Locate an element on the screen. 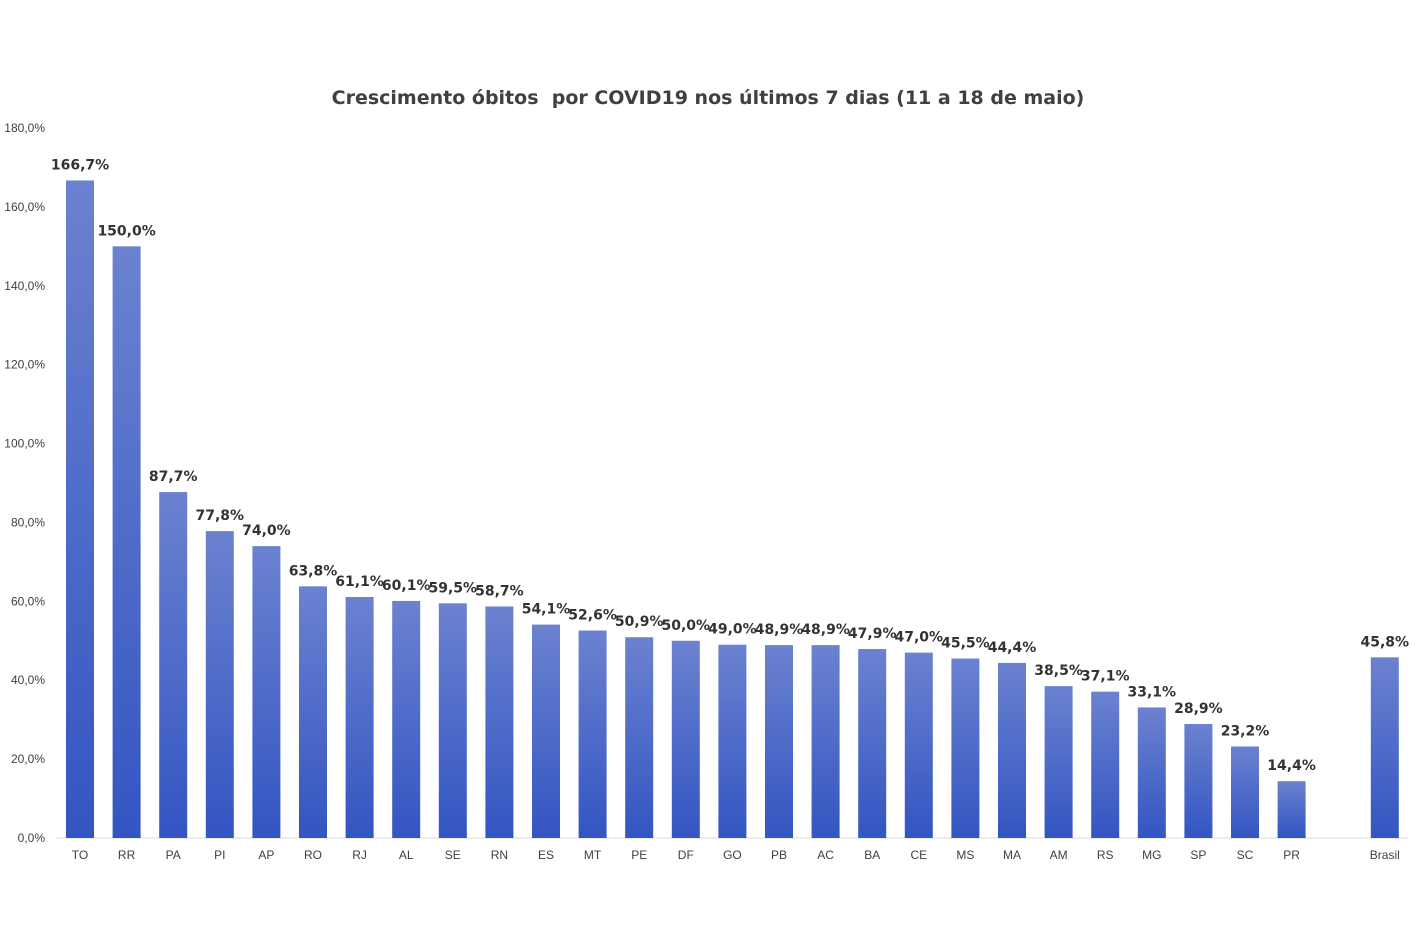  x-tick-label: RR is located at coordinates (127, 855).